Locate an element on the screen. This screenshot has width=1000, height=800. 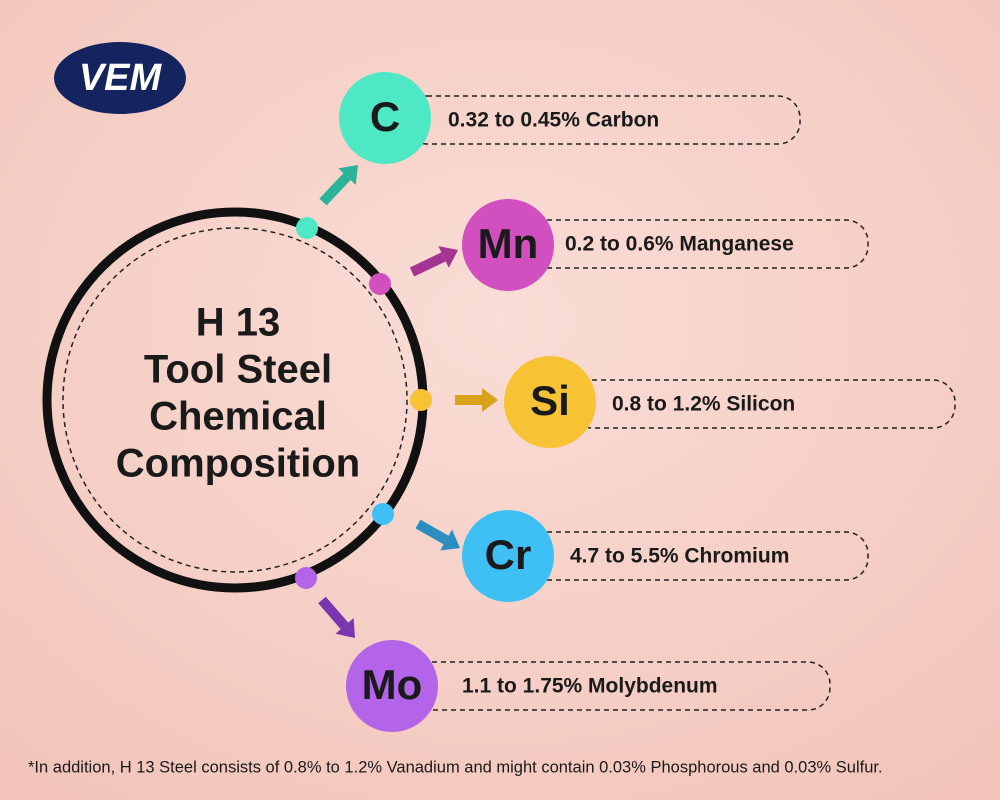
element-symbol: Mo is located at coordinates (392, 684).